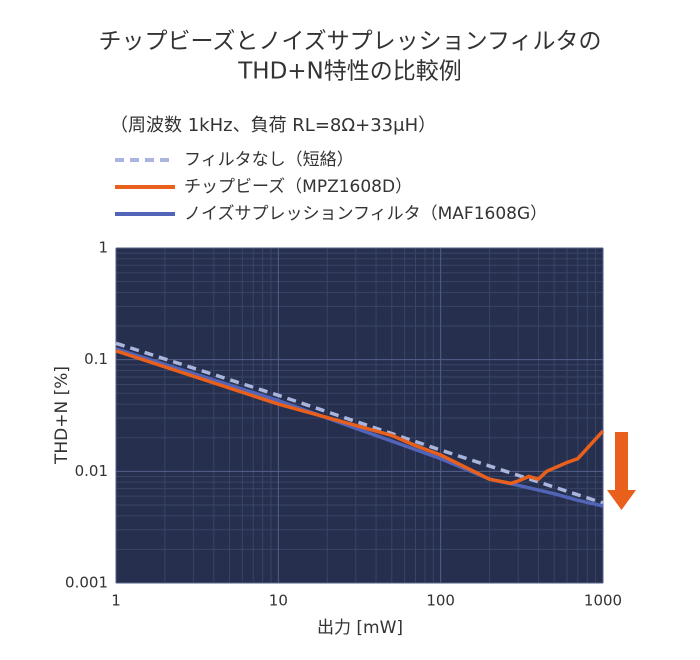 The width and height of the screenshot is (700, 660). Describe the element at coordinates (91, 471) in the screenshot. I see `y-tick-label: 0.01` at that location.